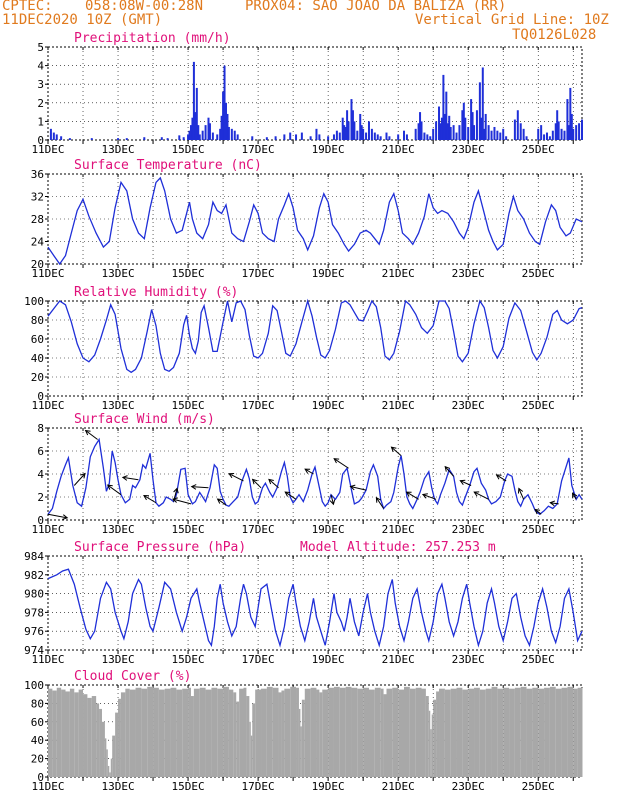 The width and height of the screenshot is (618, 800). What do you see at coordinates (160, 547) in the screenshot?
I see `panel-title: Surface Pressure (hPa)` at bounding box center [160, 547].